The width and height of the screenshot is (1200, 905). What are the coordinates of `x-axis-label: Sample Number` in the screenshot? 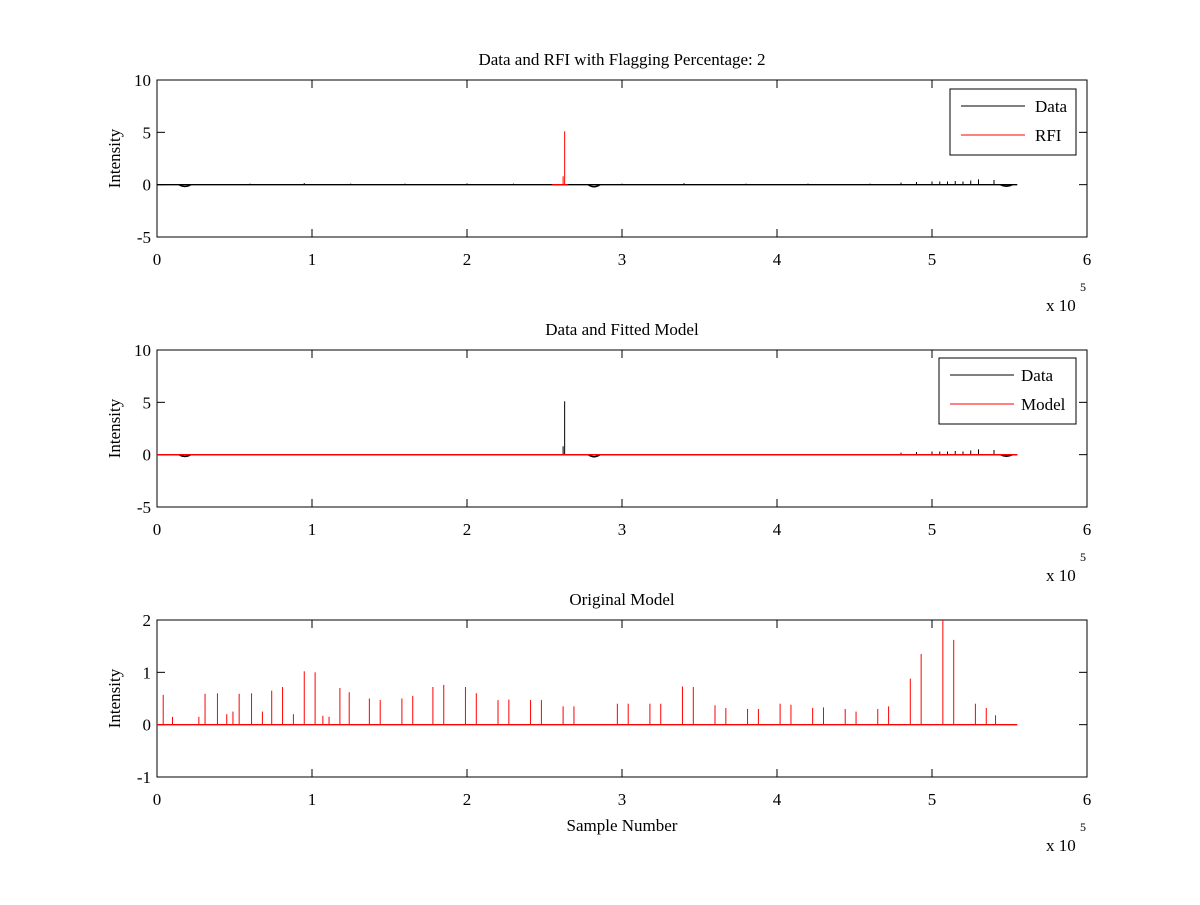 It's located at (622, 825).